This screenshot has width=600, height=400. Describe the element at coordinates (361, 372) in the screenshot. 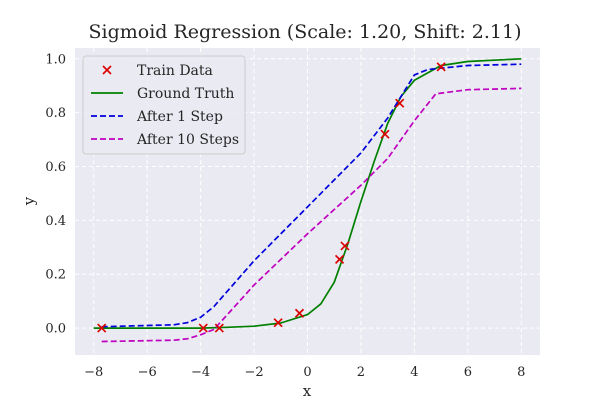

I see `x-tick-label: 2` at that location.